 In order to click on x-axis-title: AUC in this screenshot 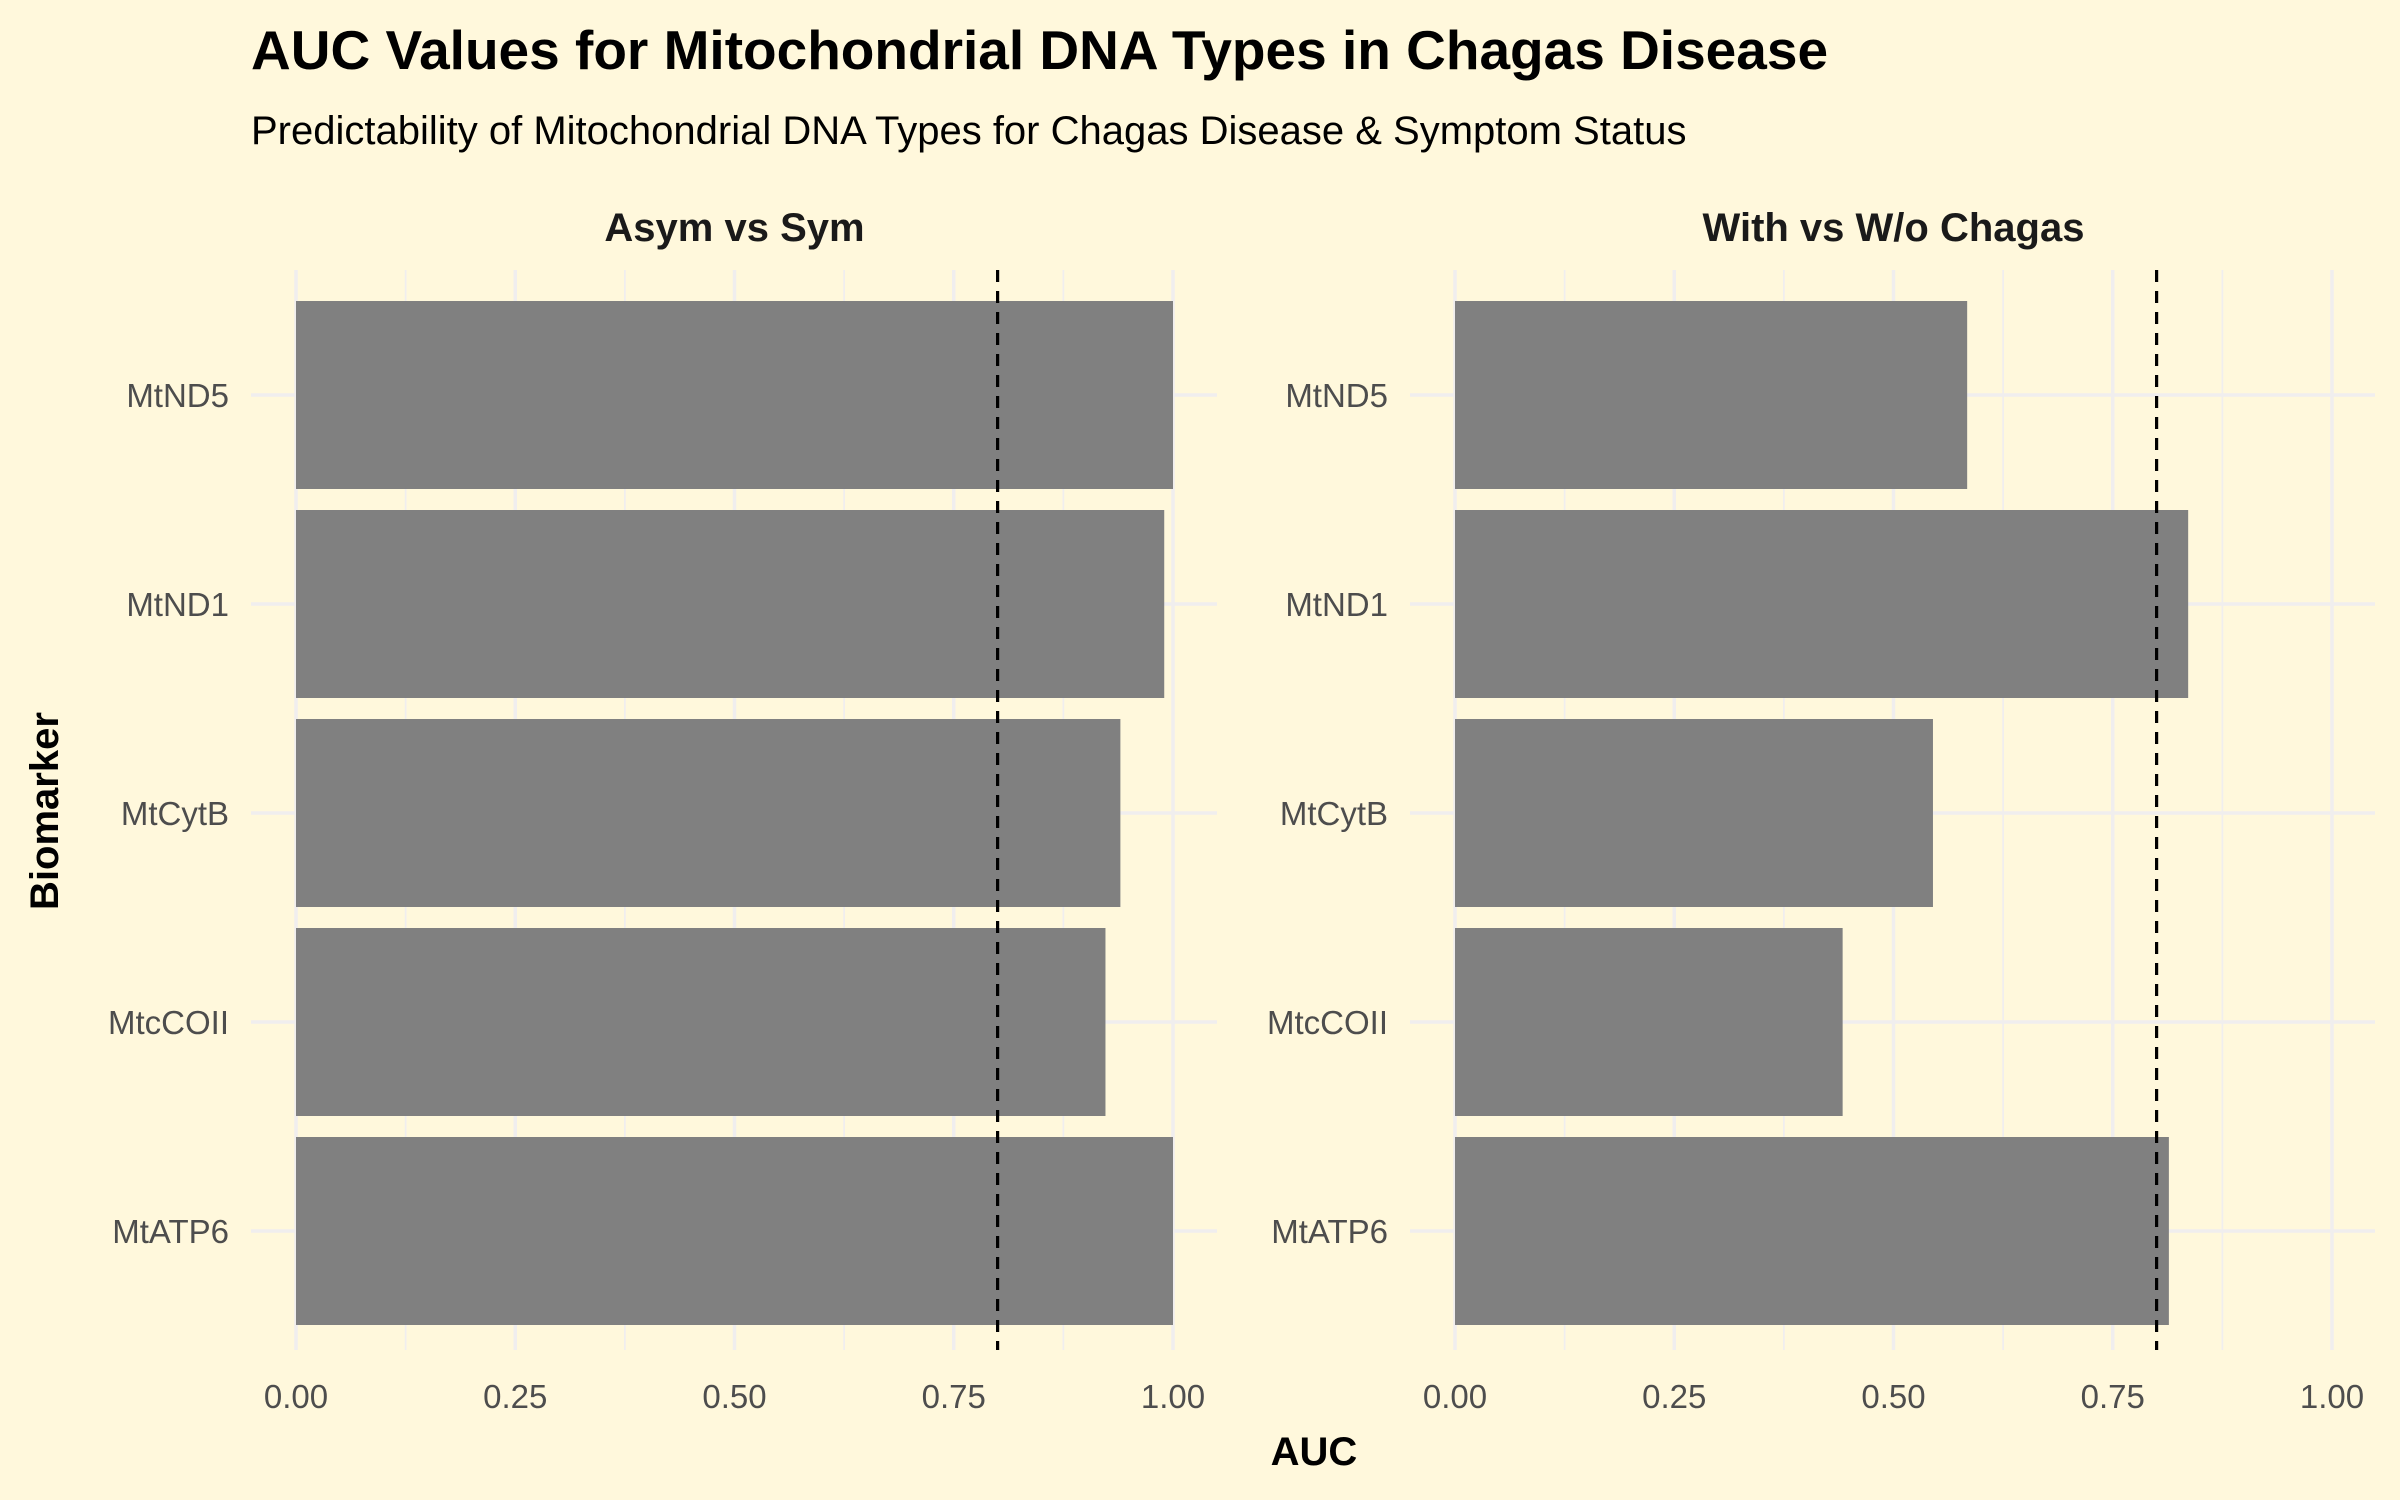, I will do `click(1314, 1452)`.